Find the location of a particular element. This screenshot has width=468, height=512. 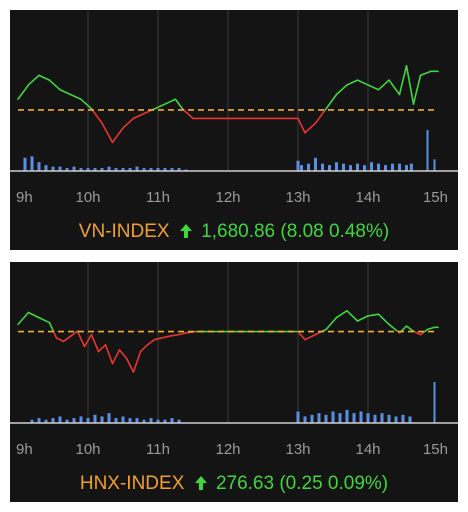

x-tick-label: 15h is located at coordinates (435, 197).